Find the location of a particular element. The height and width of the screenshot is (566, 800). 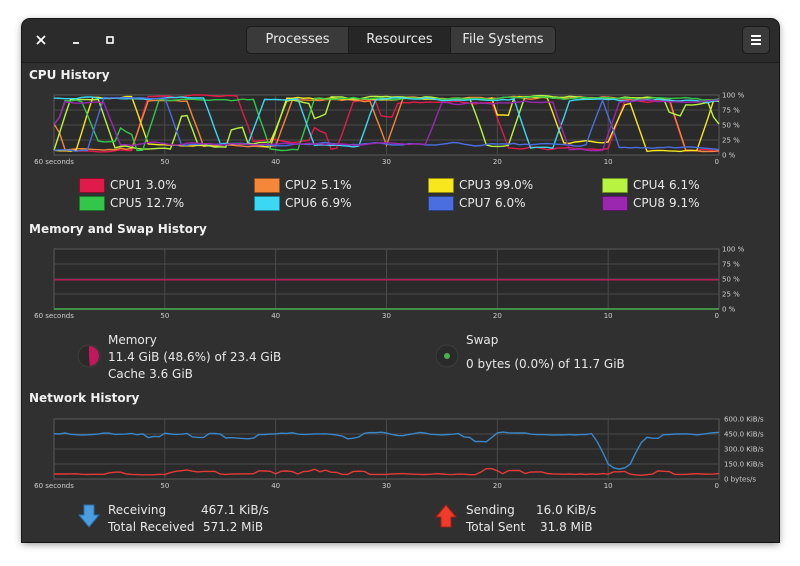

cpu-x-tick: 60 seconds is located at coordinates (54, 162).